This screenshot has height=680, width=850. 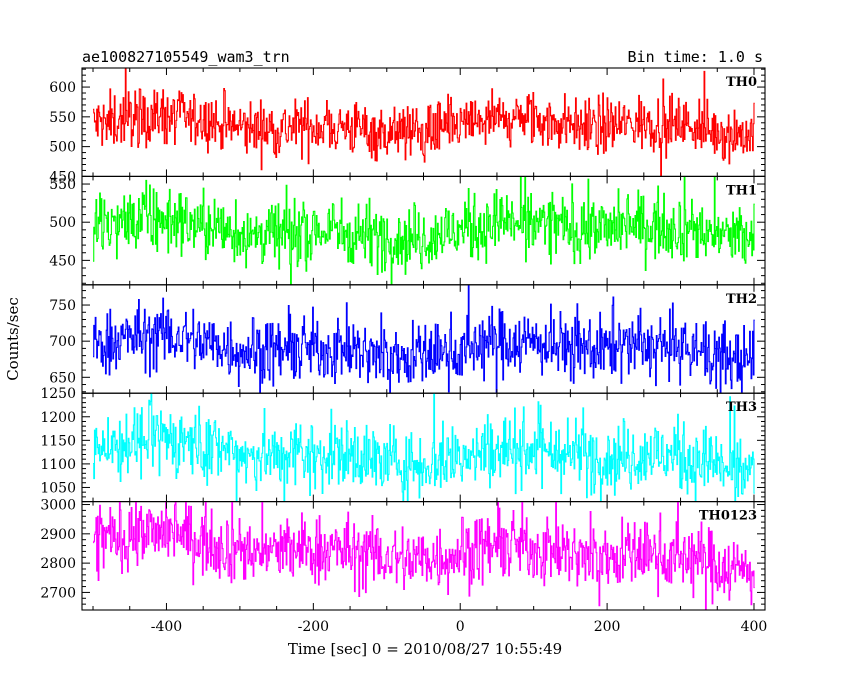 I want to click on series-th0123, so click(x=424, y=556).